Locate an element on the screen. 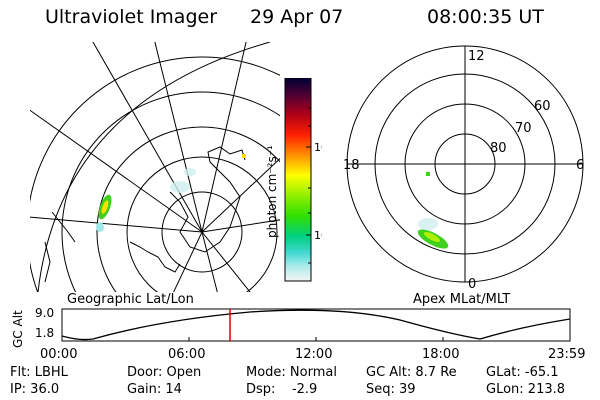  altitude-curve is located at coordinates (316, 325).